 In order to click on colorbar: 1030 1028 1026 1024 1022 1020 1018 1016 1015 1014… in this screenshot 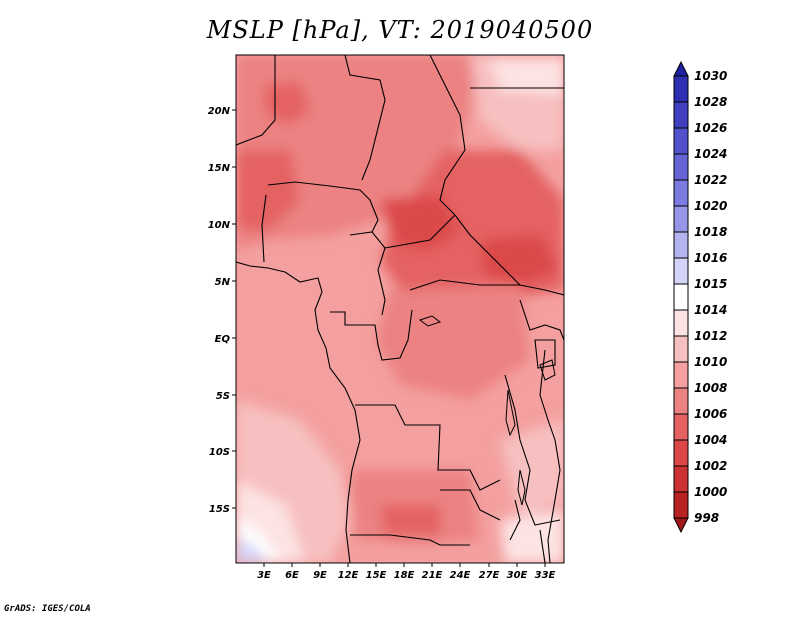, I will do `click(700, 297)`.